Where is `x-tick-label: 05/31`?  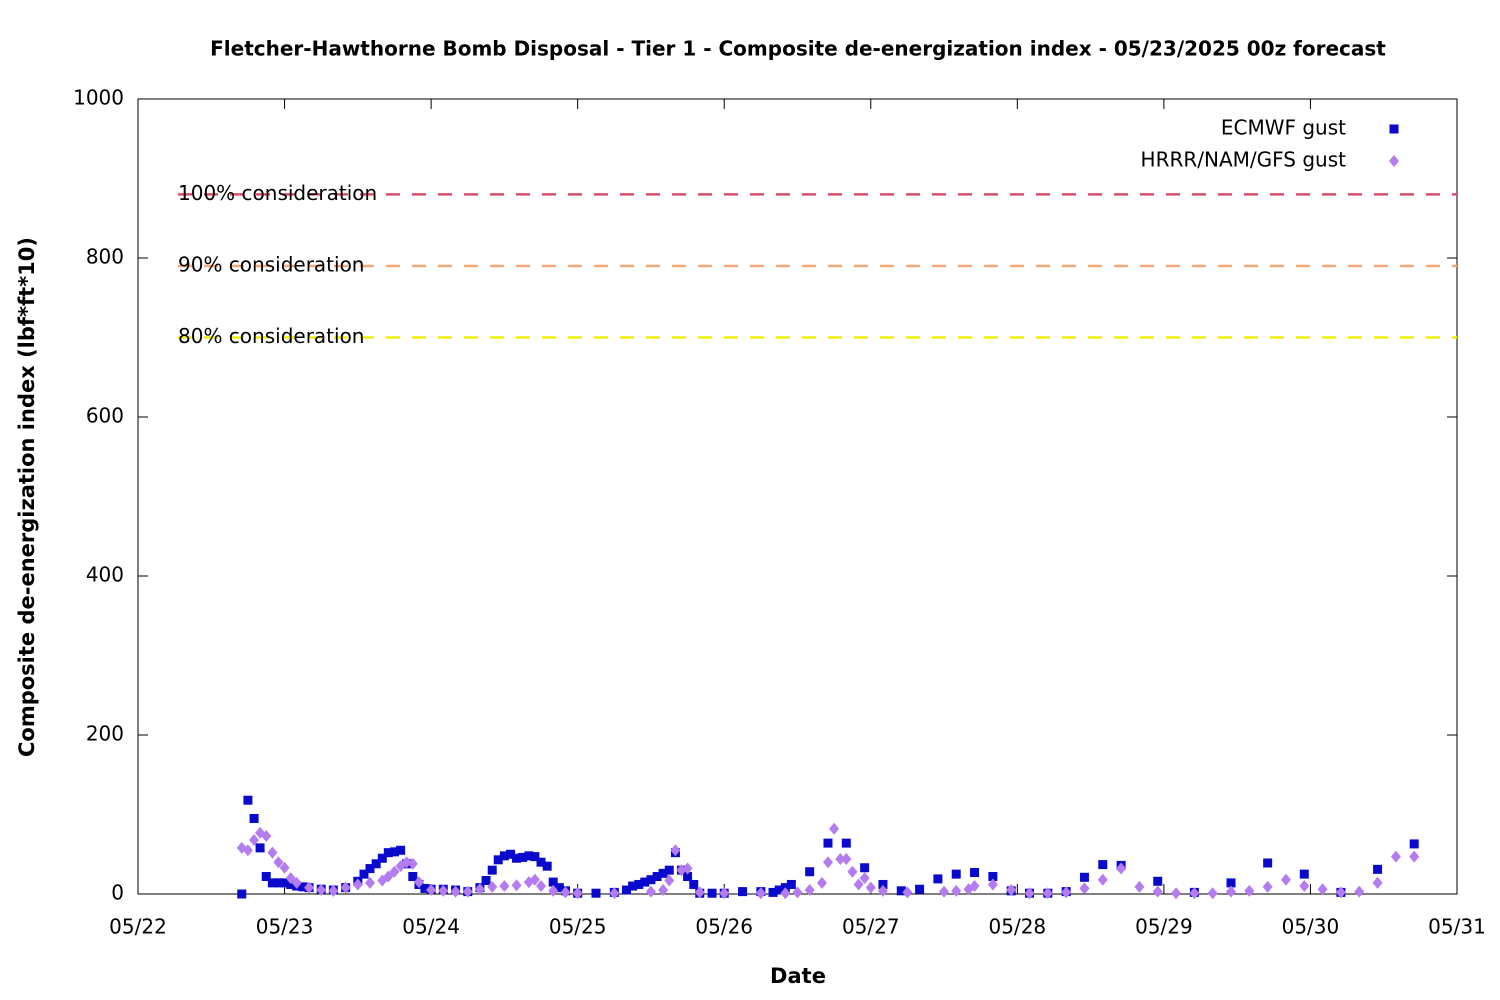
x-tick-label: 05/31 is located at coordinates (1457, 927).